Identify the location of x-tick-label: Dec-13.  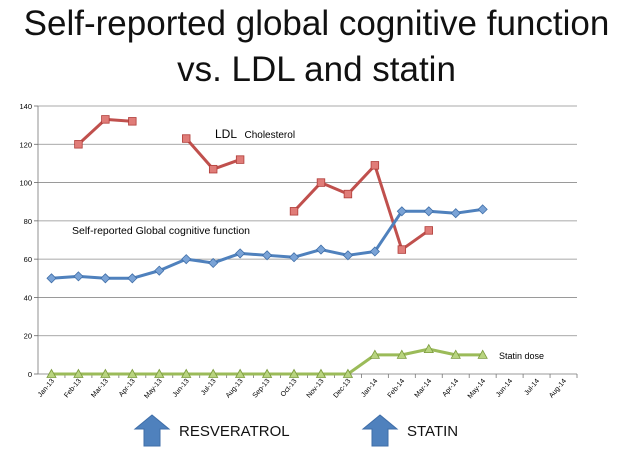
(343, 389).